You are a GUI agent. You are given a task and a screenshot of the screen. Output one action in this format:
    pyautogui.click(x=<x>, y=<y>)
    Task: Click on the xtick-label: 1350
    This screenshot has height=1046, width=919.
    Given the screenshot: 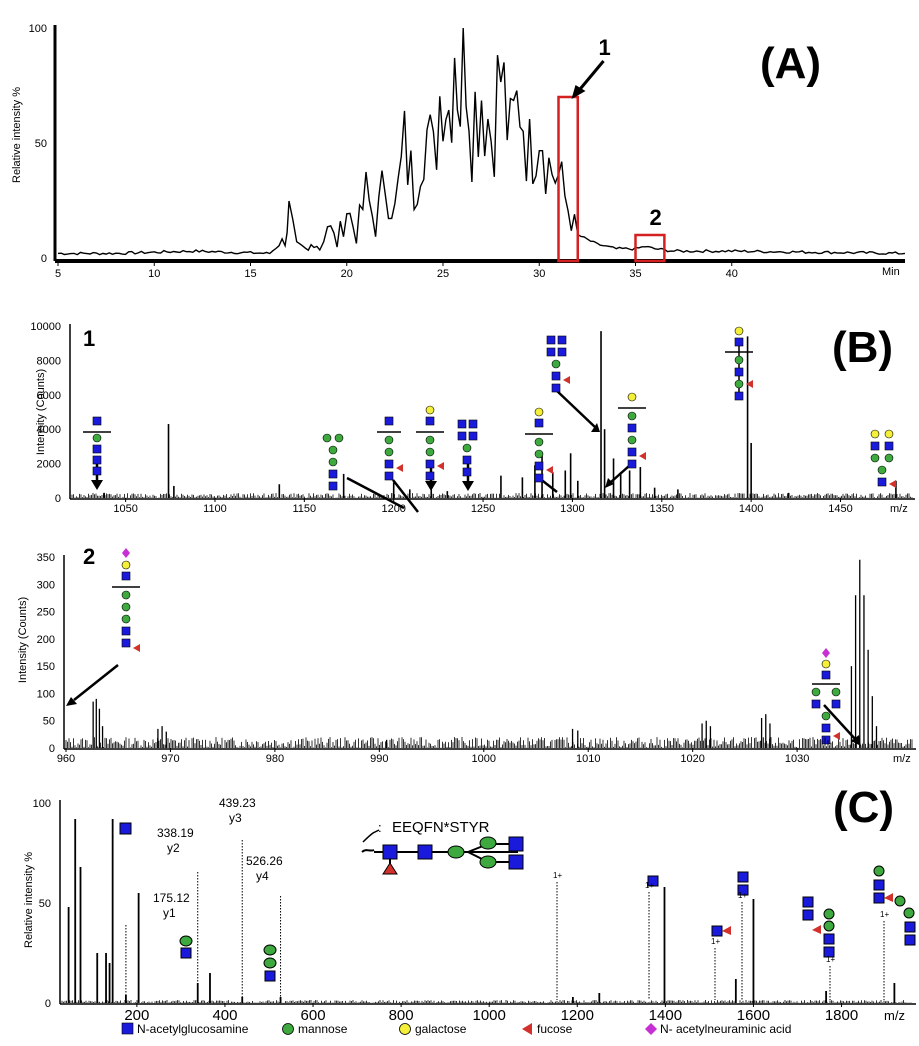 What is the action you would take?
    pyautogui.click(x=662, y=509)
    